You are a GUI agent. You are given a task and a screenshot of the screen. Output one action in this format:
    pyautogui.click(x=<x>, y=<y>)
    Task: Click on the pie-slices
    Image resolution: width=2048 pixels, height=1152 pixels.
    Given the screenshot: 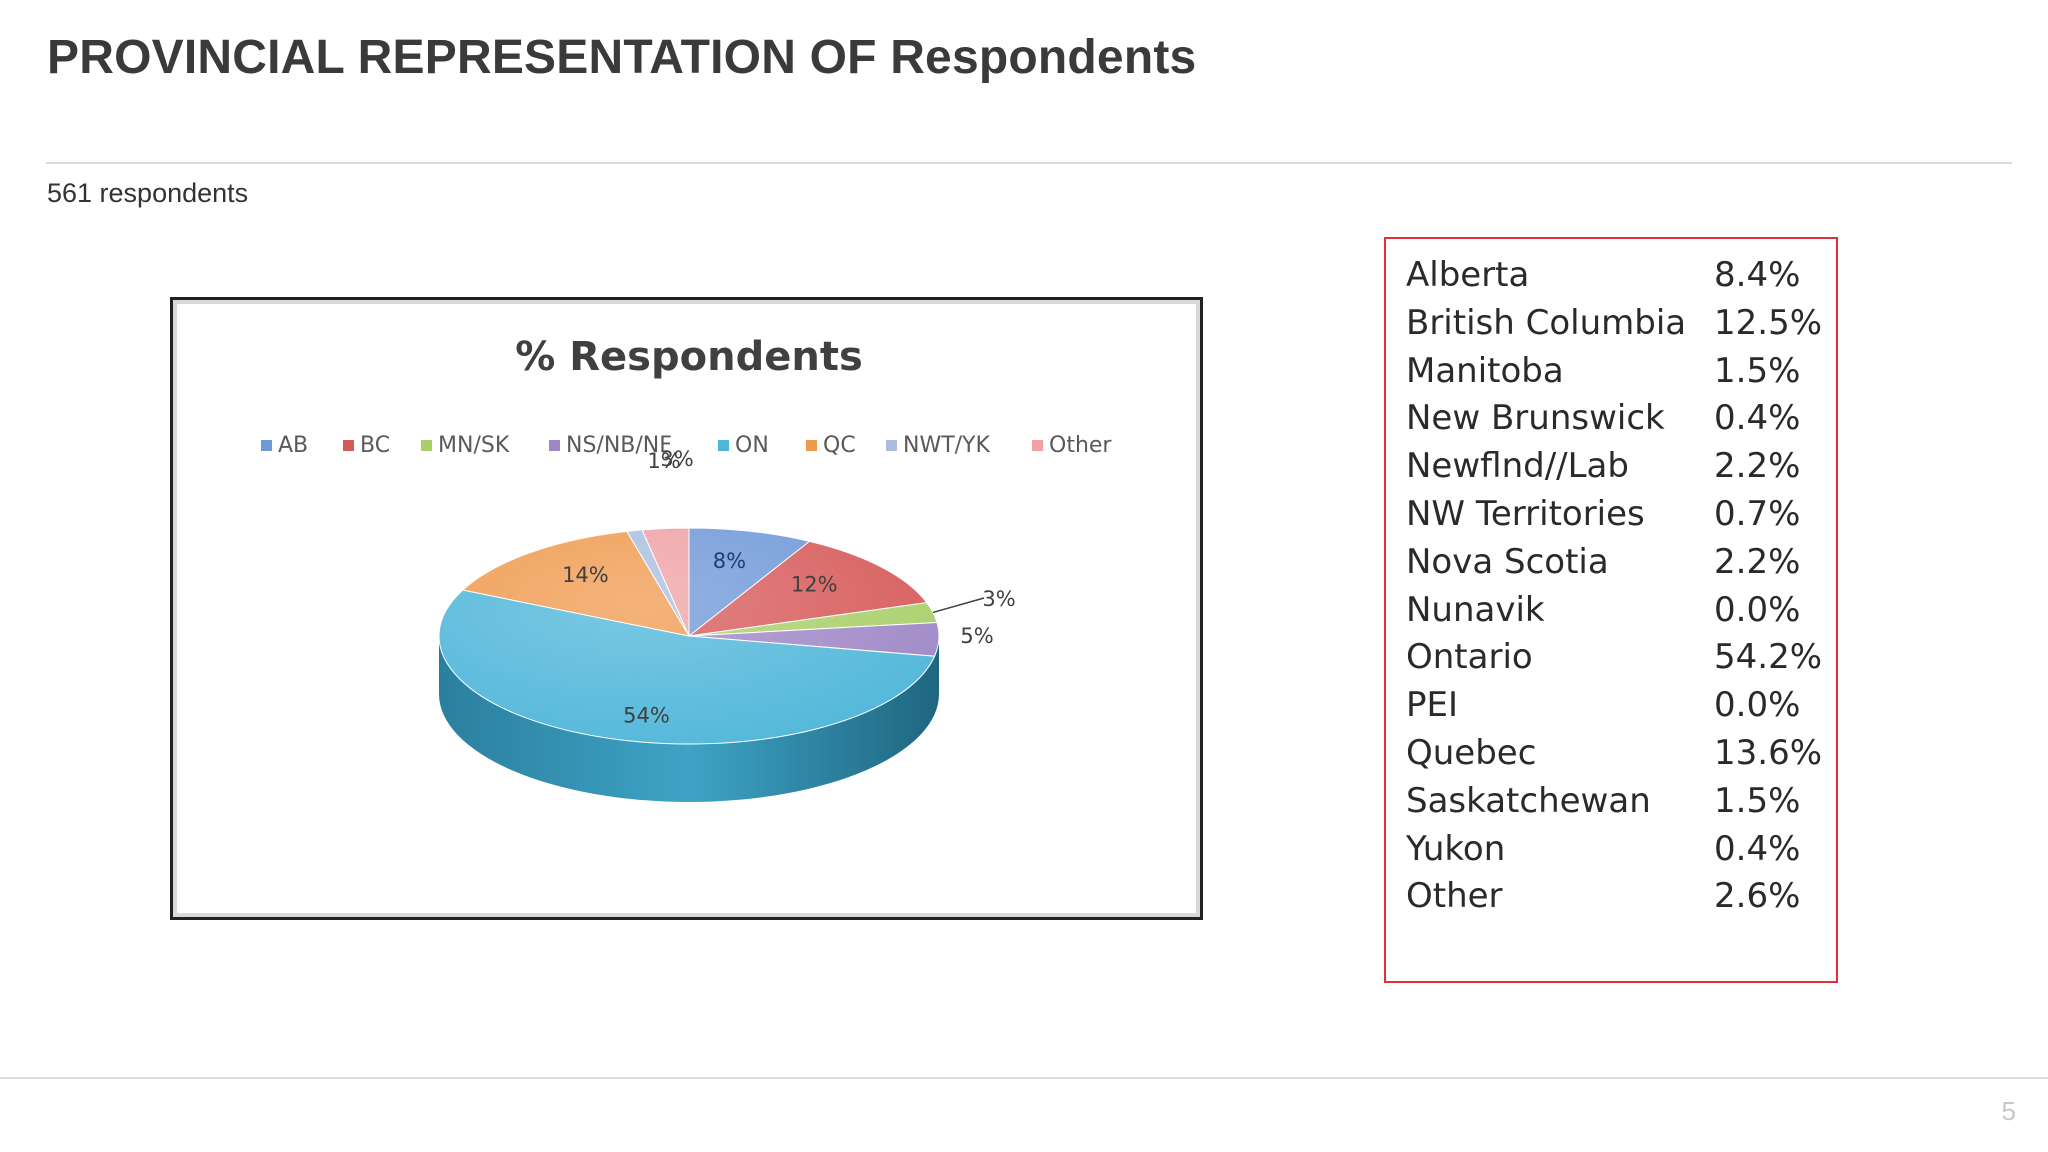 What is the action you would take?
    pyautogui.click(x=689, y=636)
    